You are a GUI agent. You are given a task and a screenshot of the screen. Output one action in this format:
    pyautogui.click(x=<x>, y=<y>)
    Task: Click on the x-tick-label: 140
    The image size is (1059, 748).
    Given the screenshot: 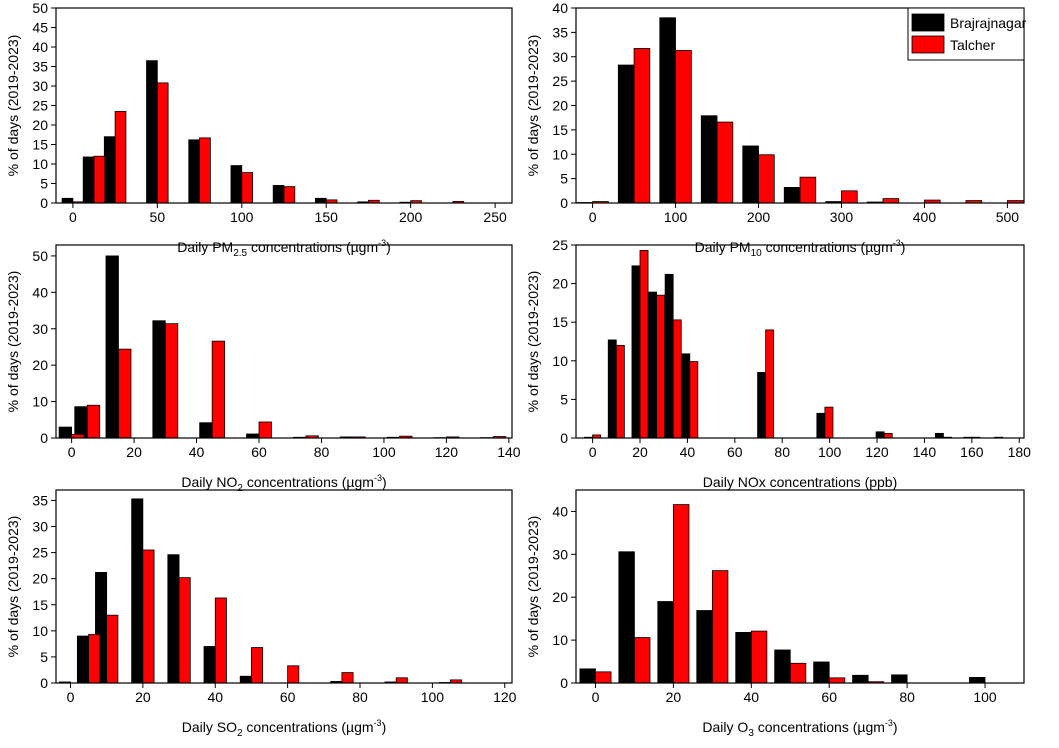 What is the action you would take?
    pyautogui.click(x=925, y=452)
    